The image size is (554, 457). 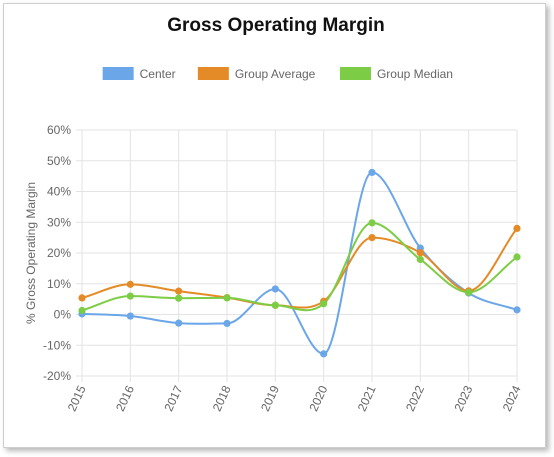 I want to click on x-tick-label: 2018, so click(x=222, y=398).